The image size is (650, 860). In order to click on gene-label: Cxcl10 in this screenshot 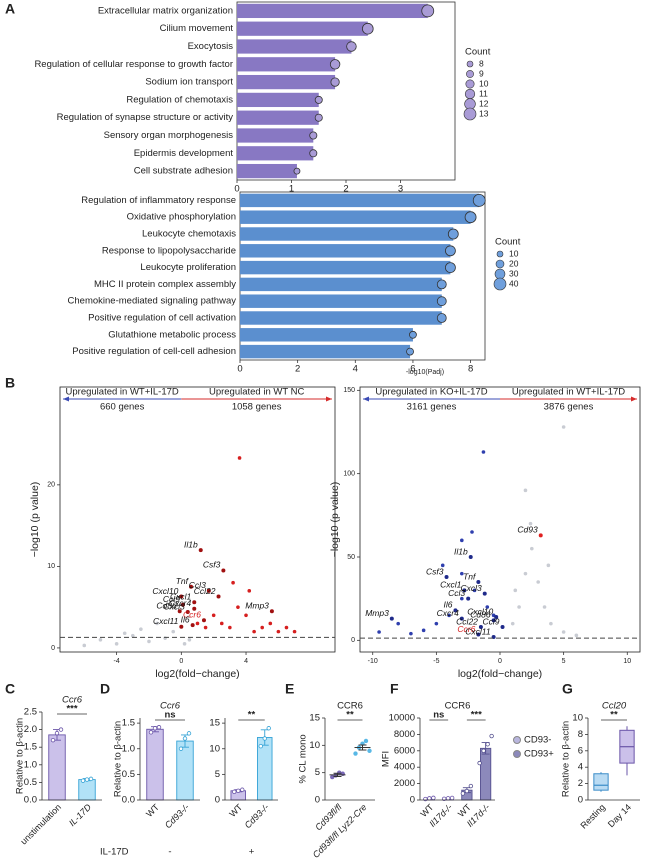, I will do `click(480, 611)`.